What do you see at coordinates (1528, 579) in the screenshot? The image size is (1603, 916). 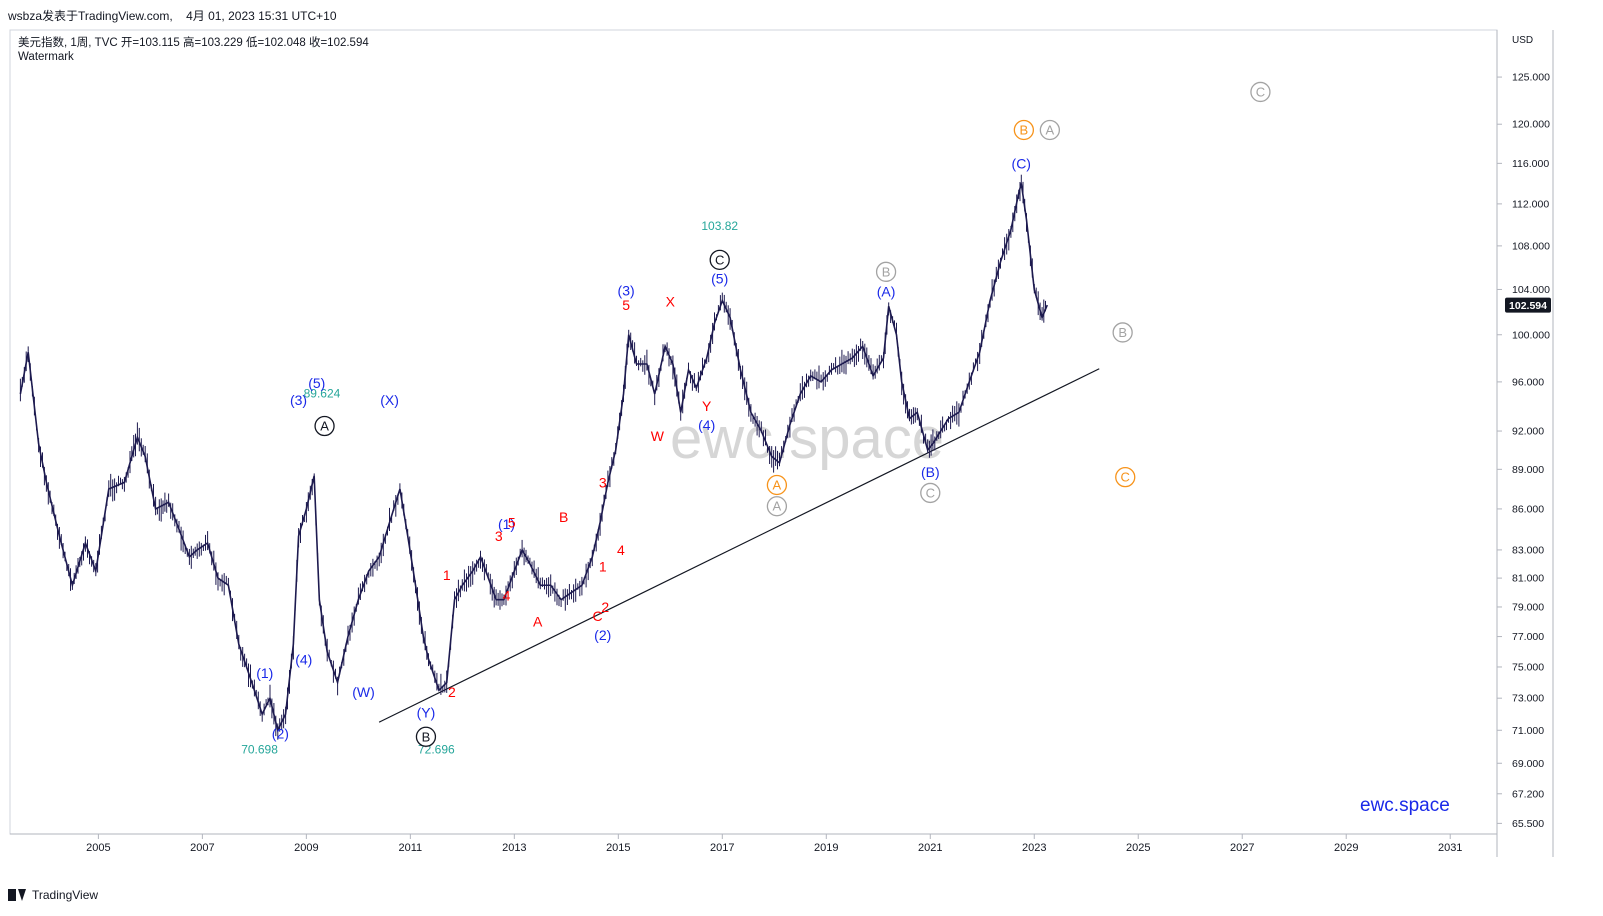 I see `price-axis-label: 81.000` at bounding box center [1528, 579].